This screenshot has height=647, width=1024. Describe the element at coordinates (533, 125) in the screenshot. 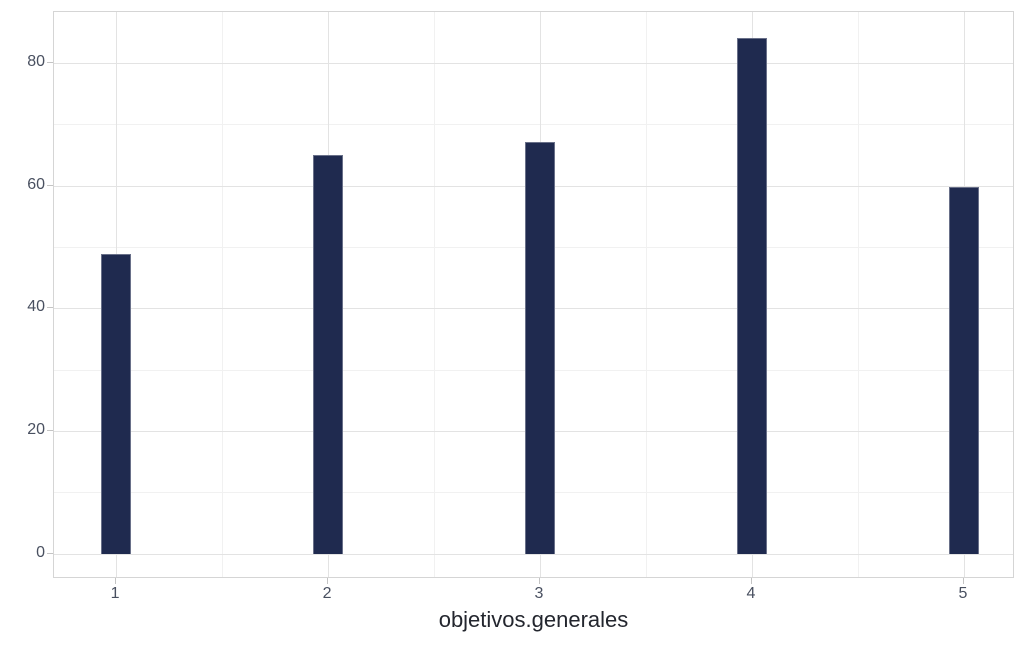

I see `gridline-minor-y` at that location.